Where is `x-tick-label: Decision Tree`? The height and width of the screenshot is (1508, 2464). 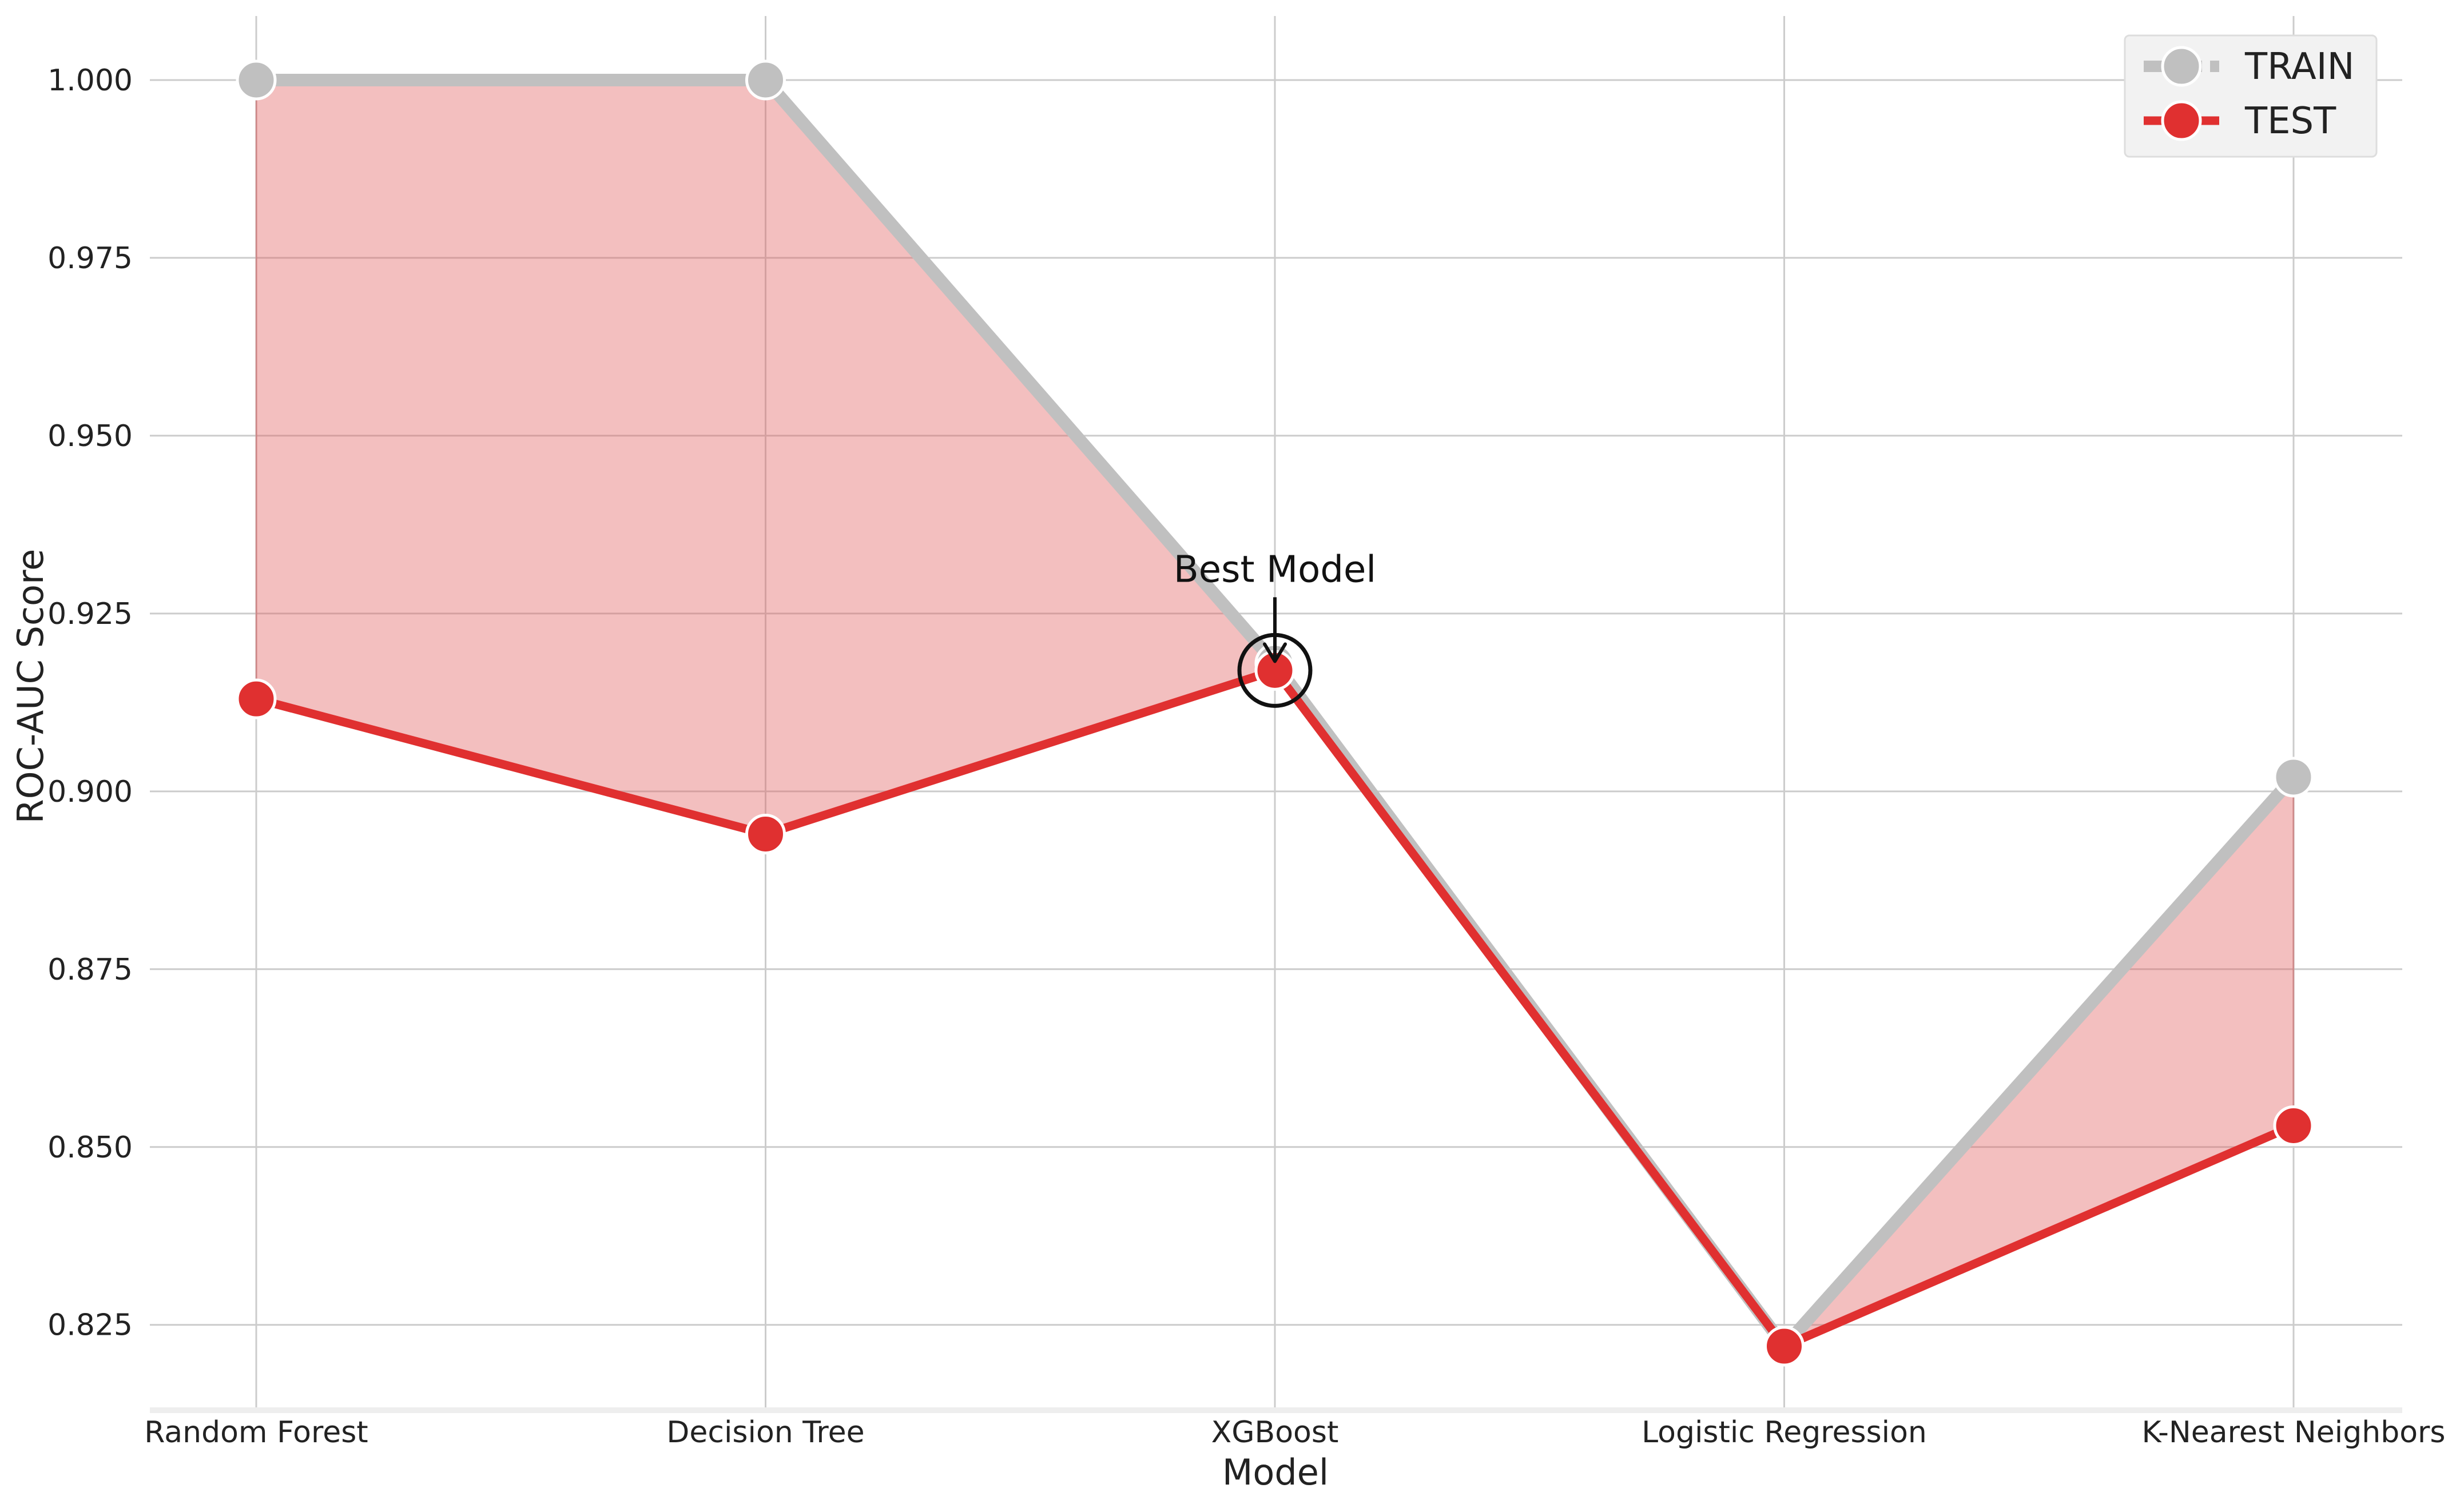 x-tick-label: Decision Tree is located at coordinates (765, 1432).